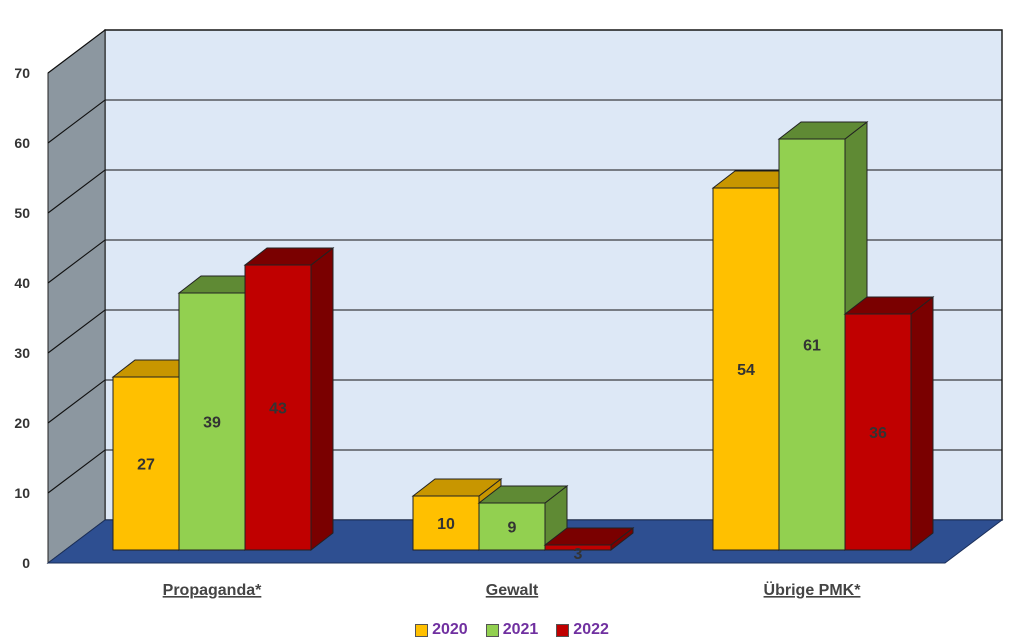  Describe the element at coordinates (26, 563) in the screenshot. I see `y-tick-label-0: 0` at that location.